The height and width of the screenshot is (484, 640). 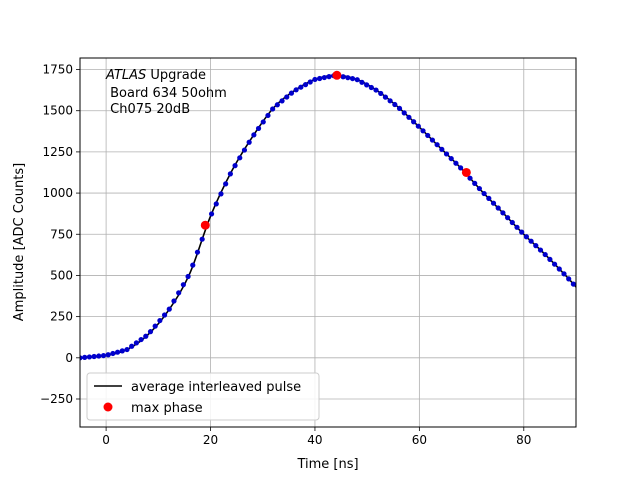 I want to click on legend-entry-pulse: average interleaved pulse, so click(x=216, y=387).